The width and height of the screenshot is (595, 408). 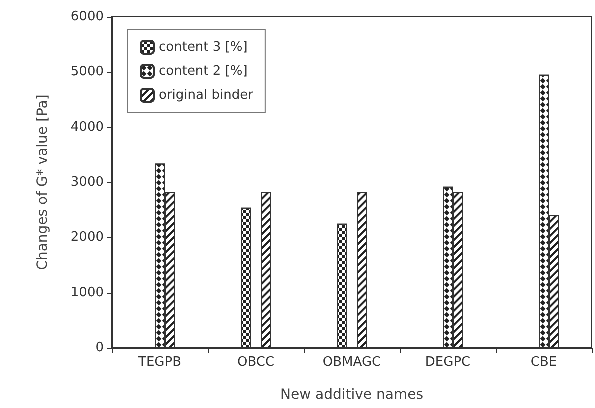 I want to click on x-tick-label: DEGPC, so click(x=448, y=362).